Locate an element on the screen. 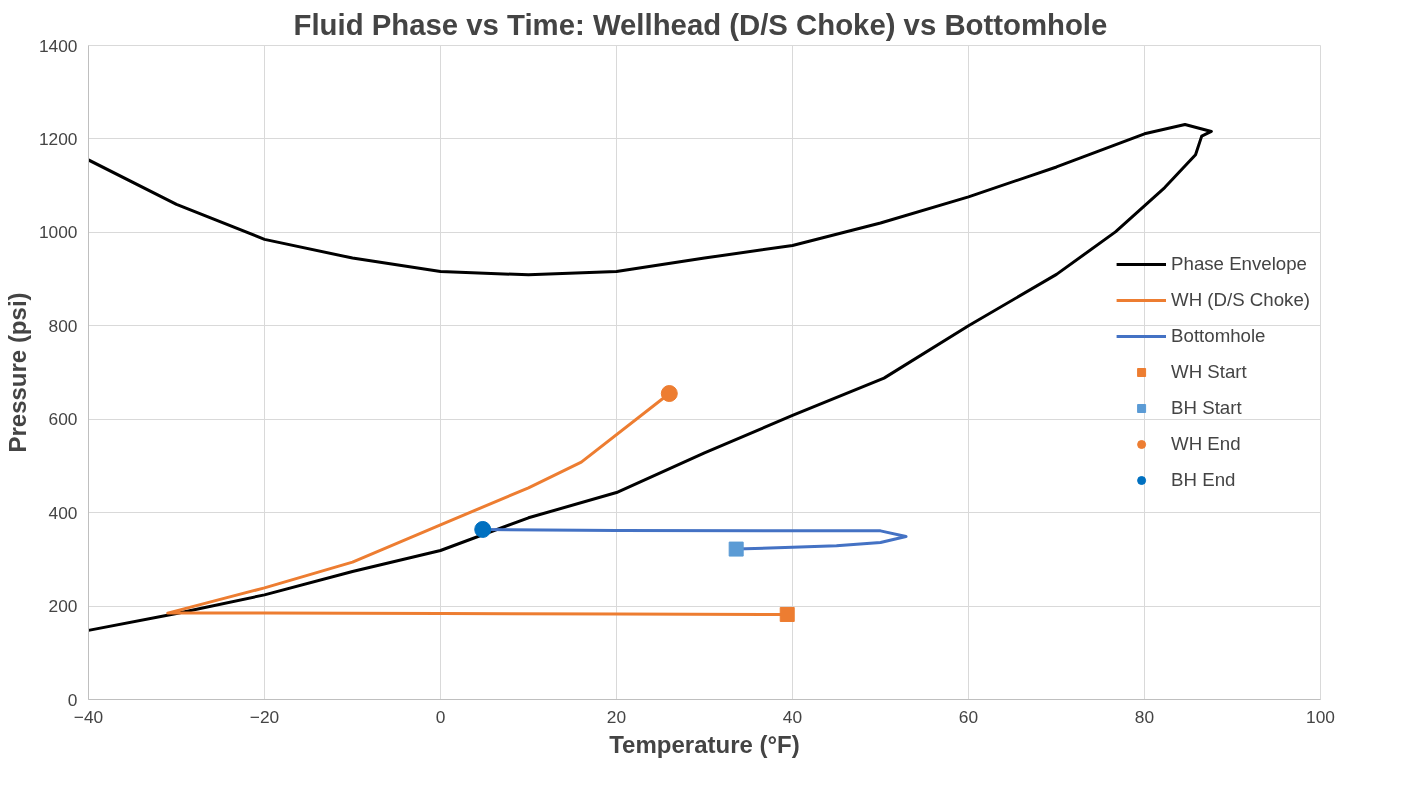 The height and width of the screenshot is (801, 1428). x-tick-label: 80 is located at coordinates (1144, 716).